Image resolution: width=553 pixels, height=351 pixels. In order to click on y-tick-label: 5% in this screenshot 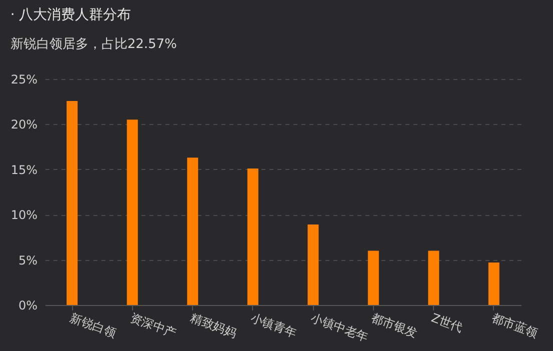, I will do `click(28, 260)`.